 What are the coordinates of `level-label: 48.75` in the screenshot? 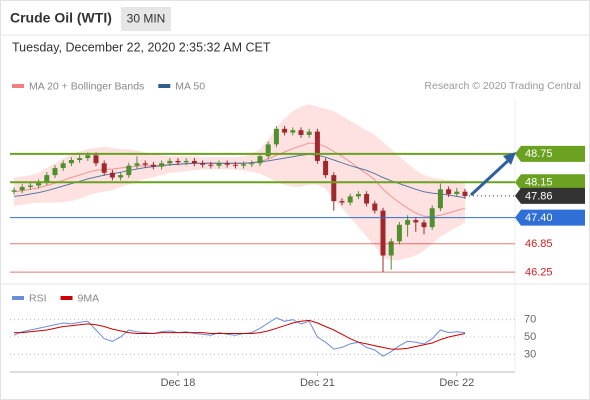 It's located at (539, 154).